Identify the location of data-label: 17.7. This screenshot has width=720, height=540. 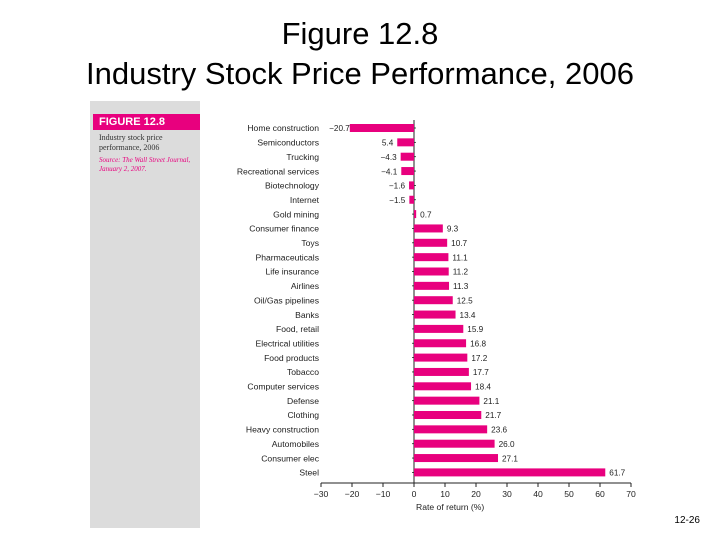
(481, 372).